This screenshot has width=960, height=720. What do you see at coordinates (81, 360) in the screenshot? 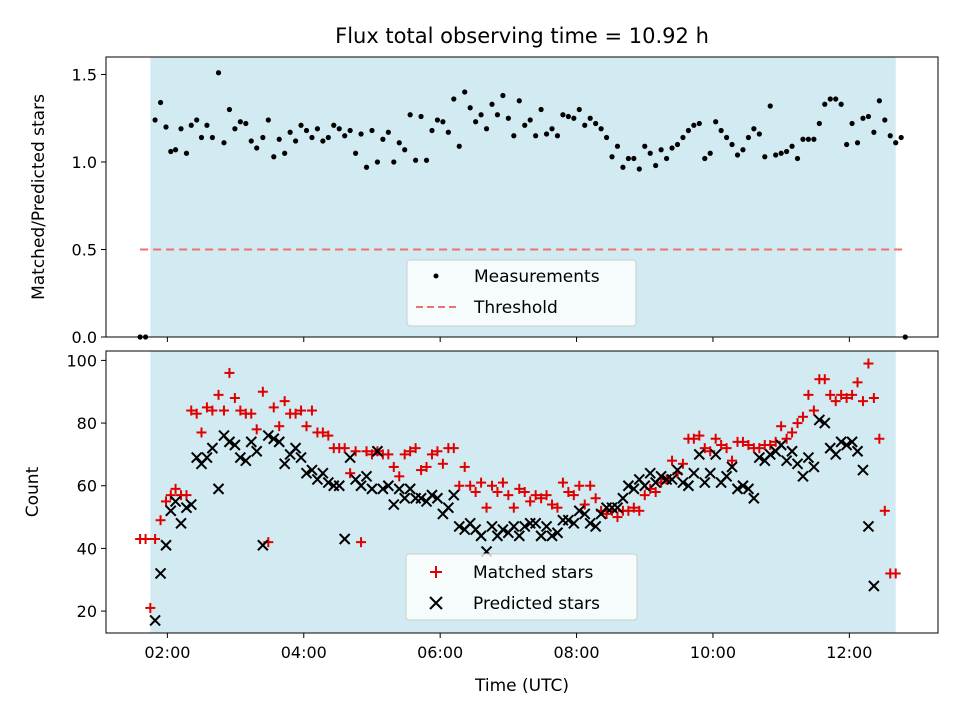
I see `y-tick-label: 100` at bounding box center [81, 360].